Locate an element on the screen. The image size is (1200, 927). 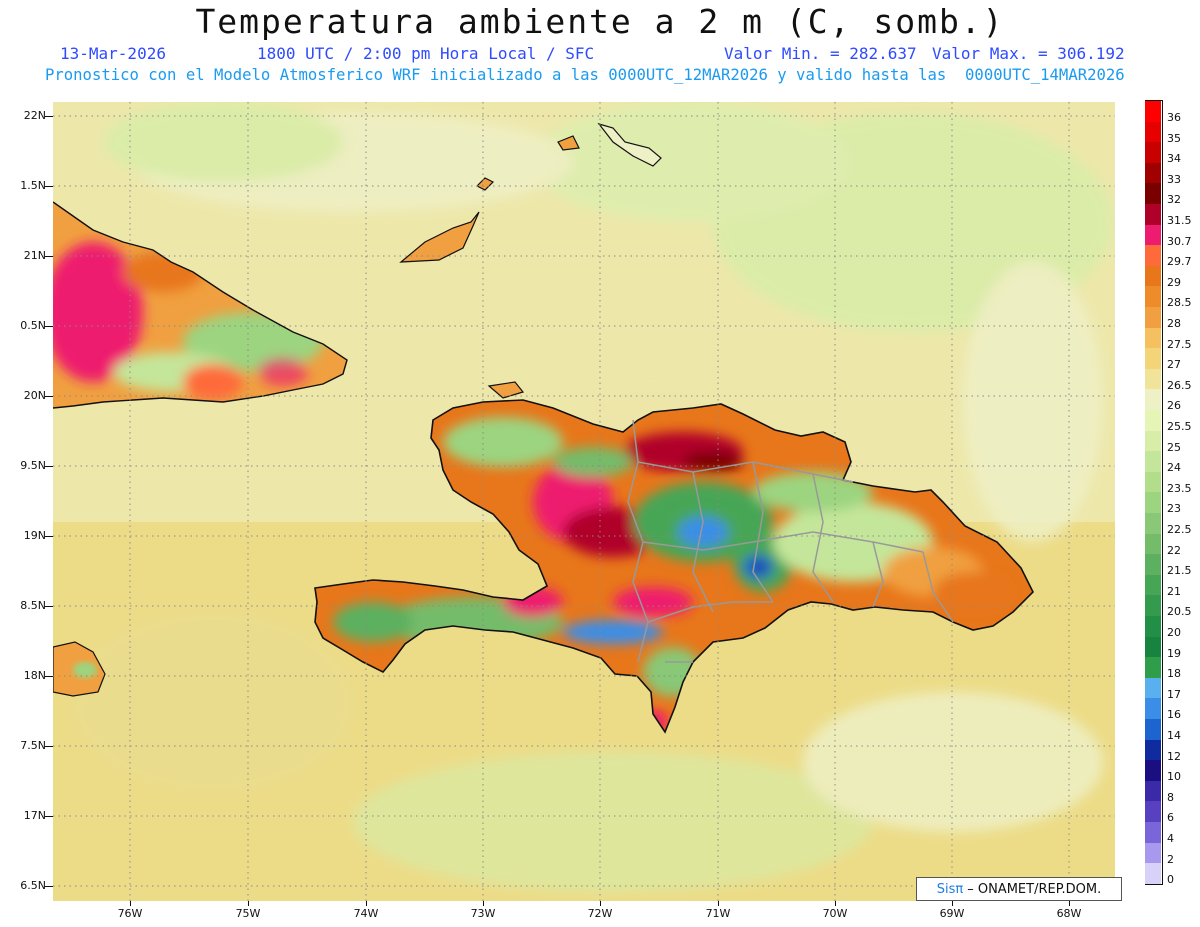
legend-label: 29 is located at coordinates (1174, 282).